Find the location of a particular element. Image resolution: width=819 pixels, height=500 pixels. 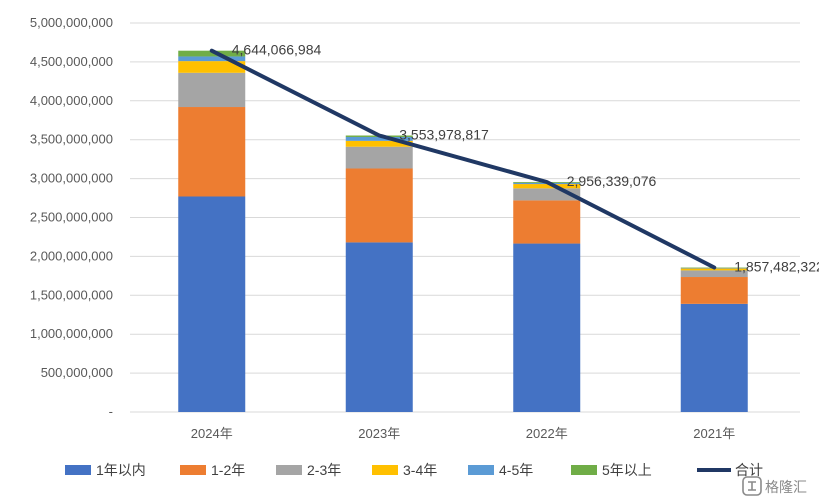

legend: 1年以内 1-2年 2-3年 3-4年 4-5年 5年以上 合计 is located at coordinates (414, 470).